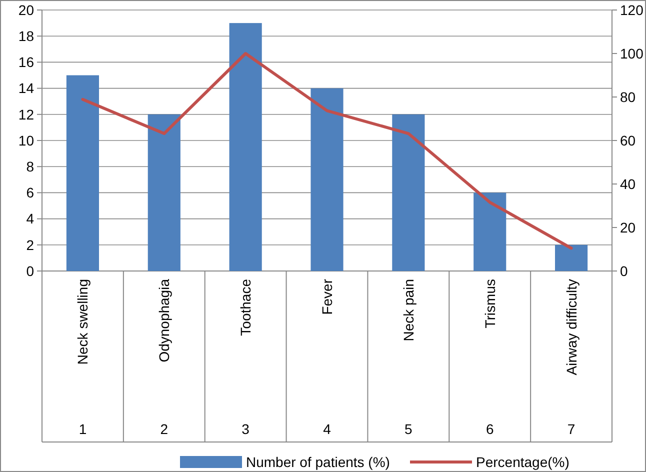  Describe the element at coordinates (82, 322) in the screenshot. I see `x-tick-label: Neck swelling` at that location.